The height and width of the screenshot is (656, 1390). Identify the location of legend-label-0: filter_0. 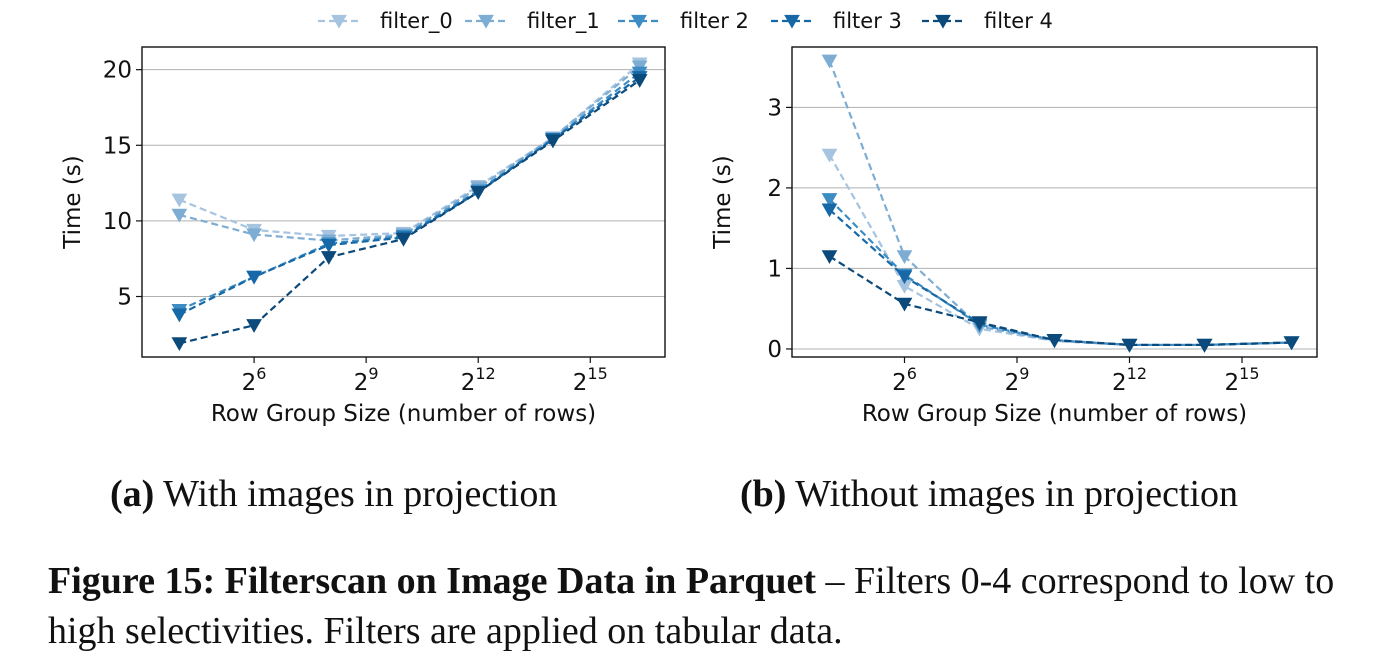
(416, 21).